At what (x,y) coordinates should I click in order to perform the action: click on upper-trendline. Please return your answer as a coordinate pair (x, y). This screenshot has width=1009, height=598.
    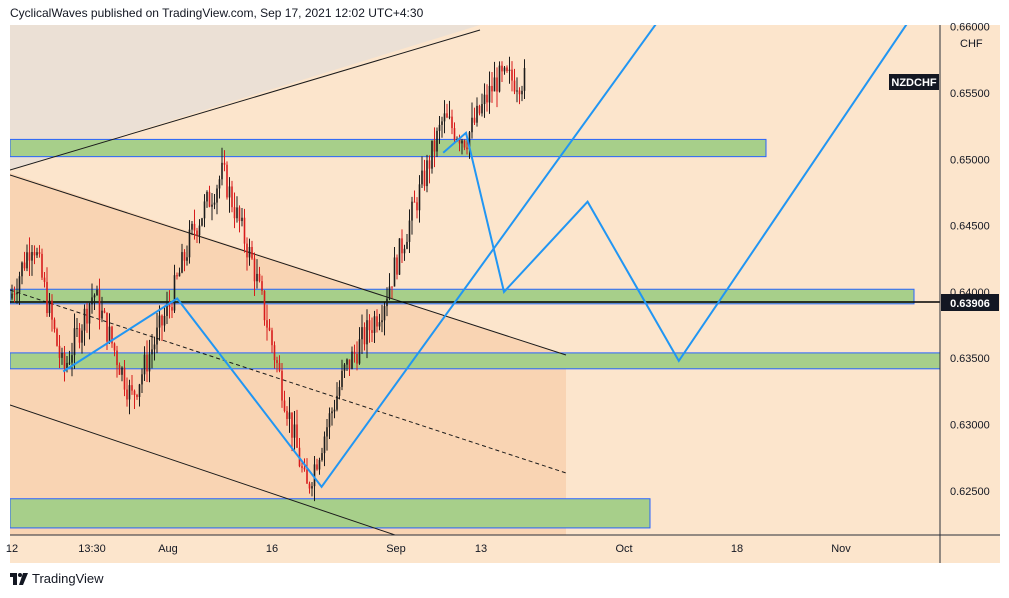
    Looking at the image, I should click on (245, 100).